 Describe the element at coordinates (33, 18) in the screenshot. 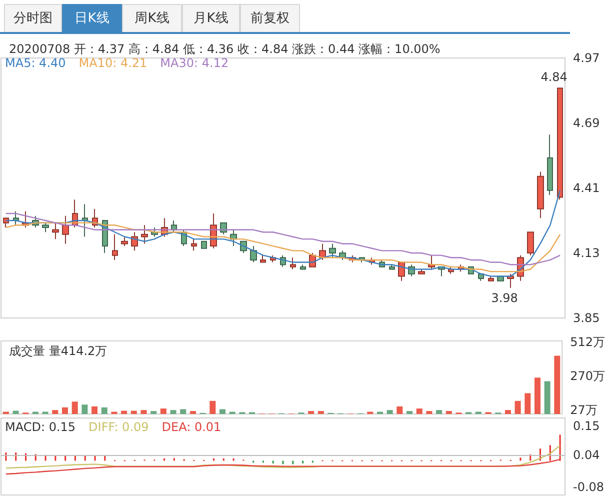

I see `text: 分时图` at that location.